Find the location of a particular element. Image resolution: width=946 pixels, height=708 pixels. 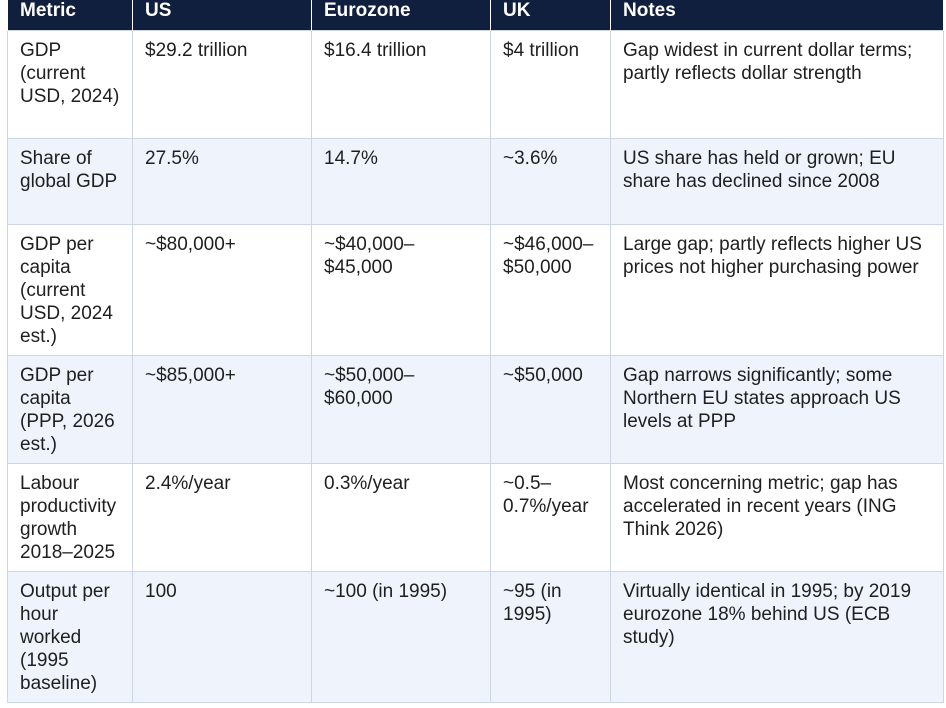

cell-uk: ~95 (in 1995) is located at coordinates (550, 636).